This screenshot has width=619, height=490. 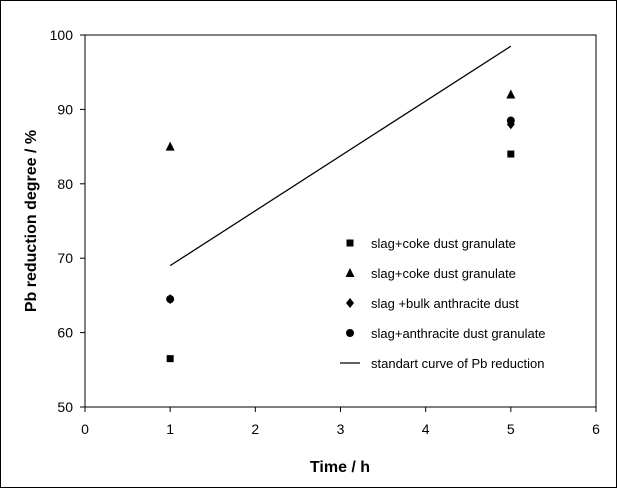 I want to click on x-axis-ticks: 0 1 2 3 4 5 6, so click(x=340, y=422).